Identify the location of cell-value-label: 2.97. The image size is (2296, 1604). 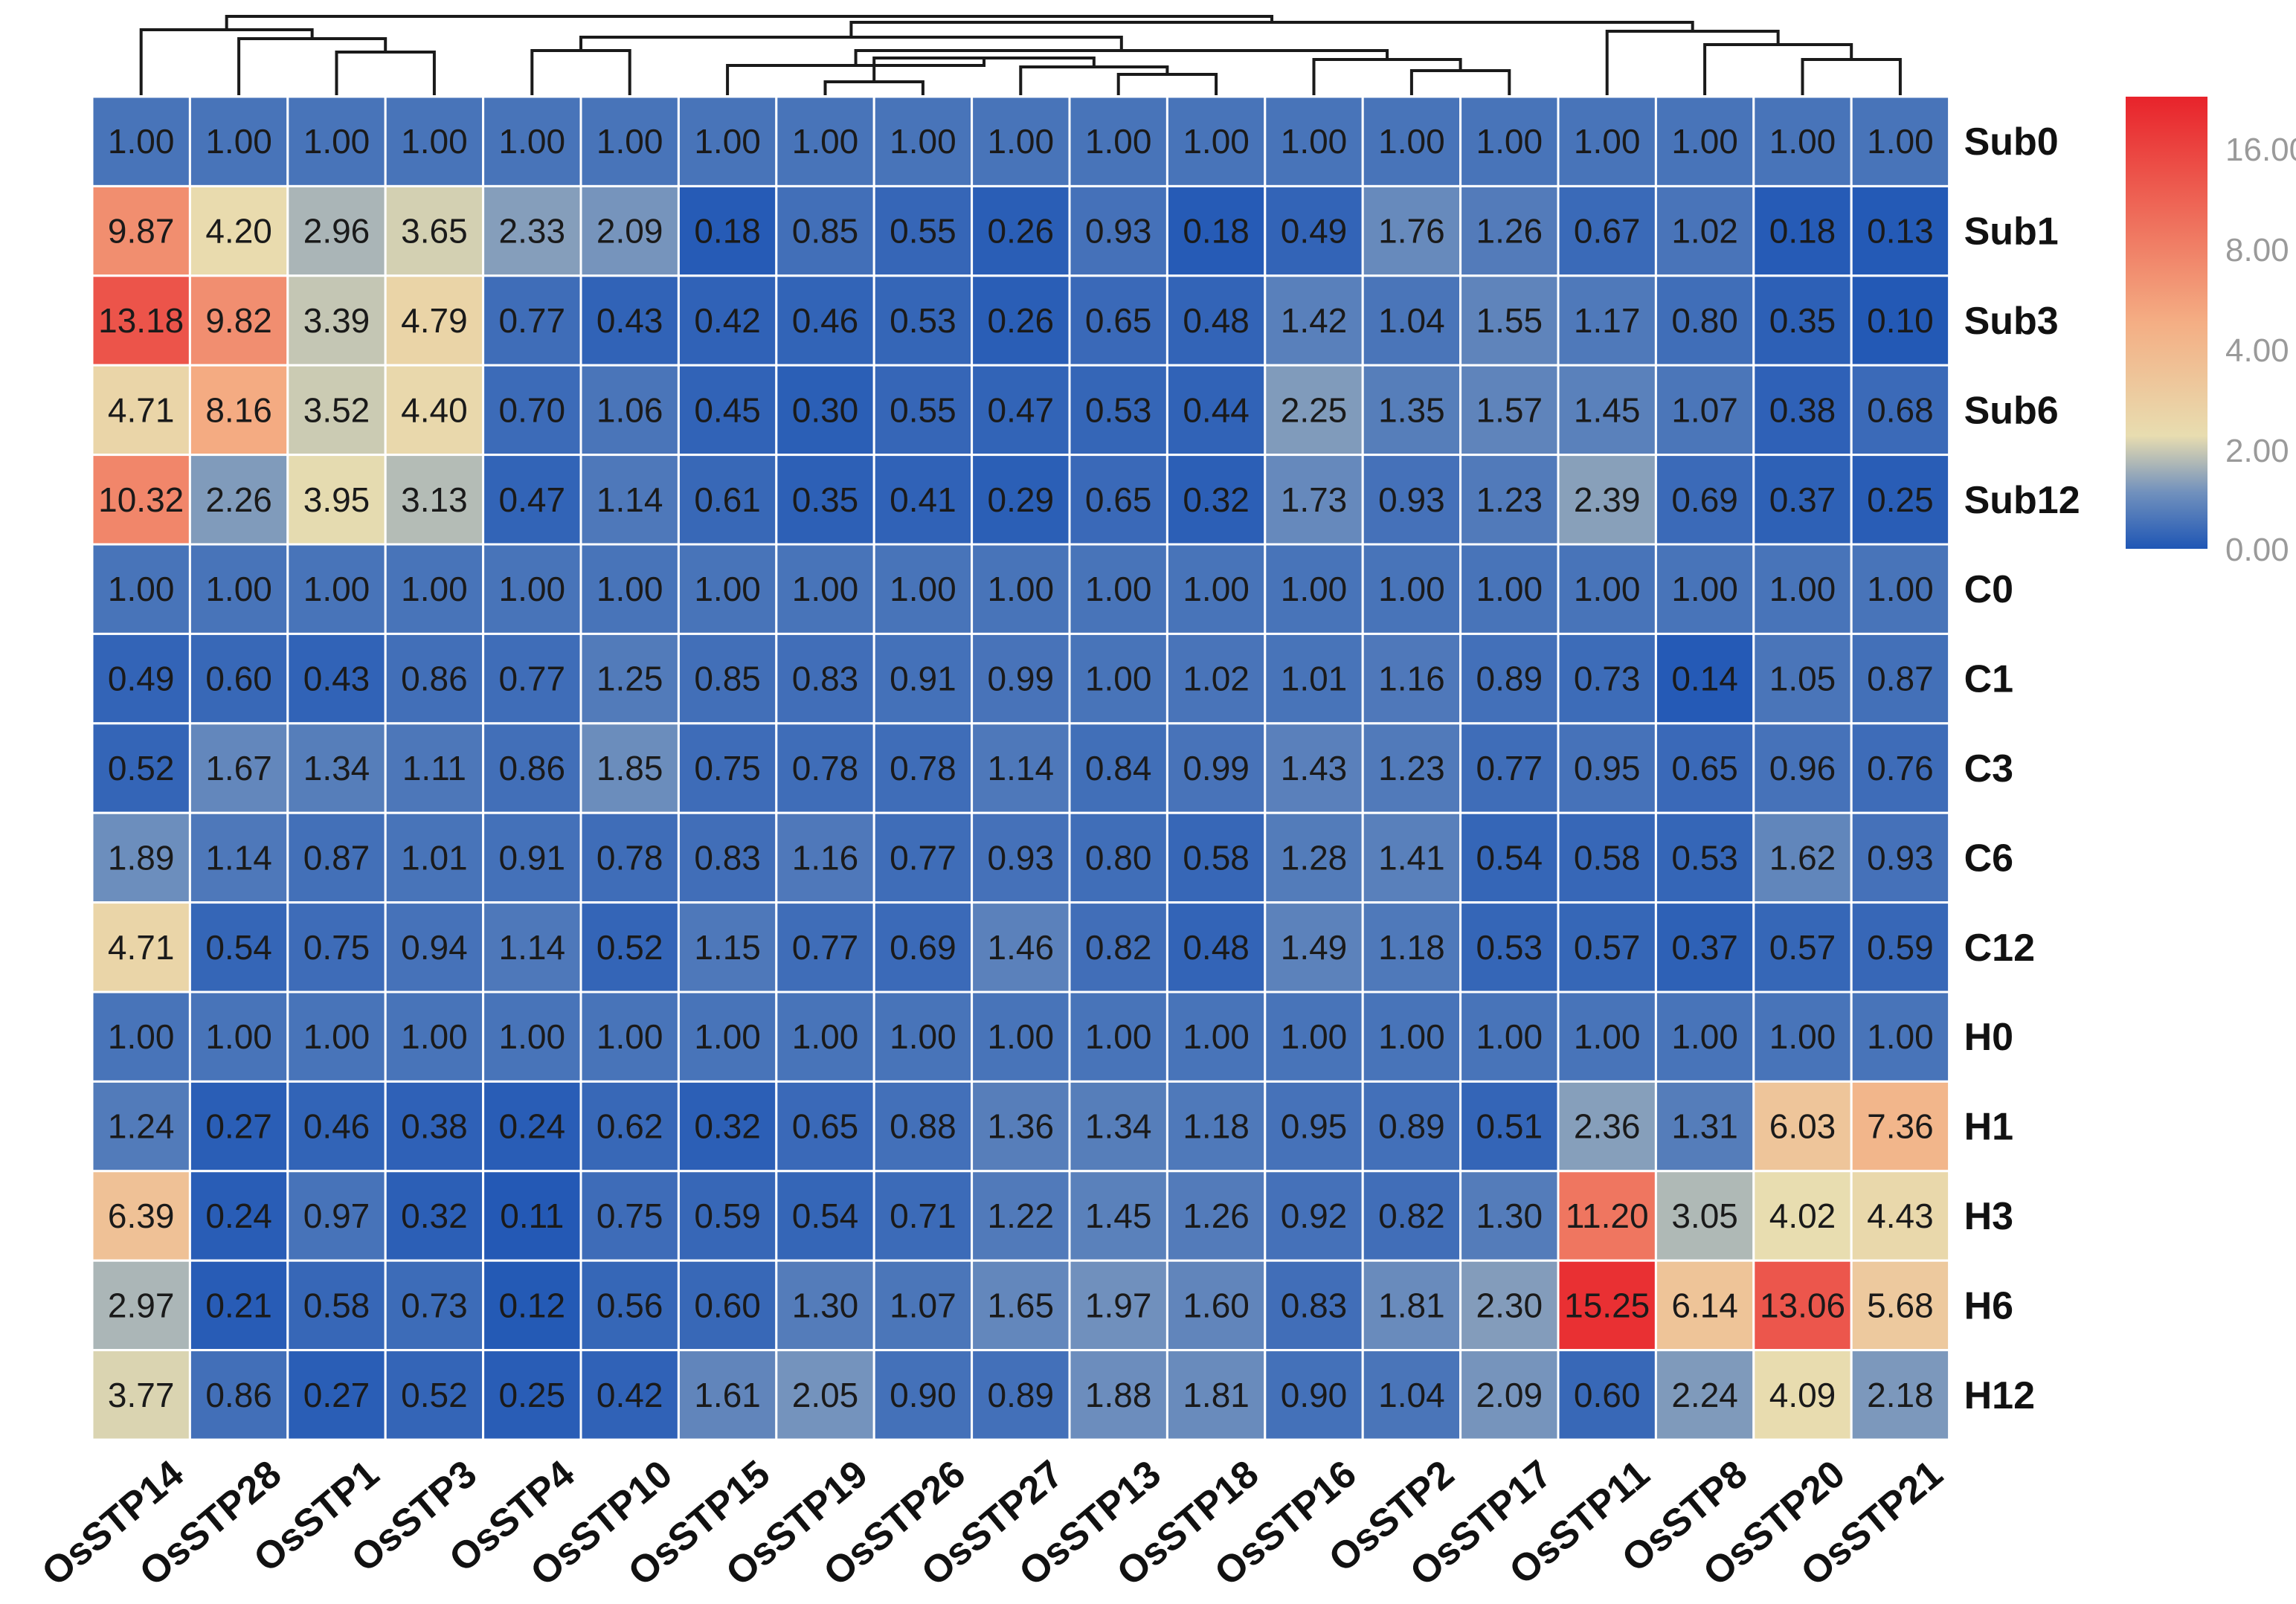
(141, 1305).